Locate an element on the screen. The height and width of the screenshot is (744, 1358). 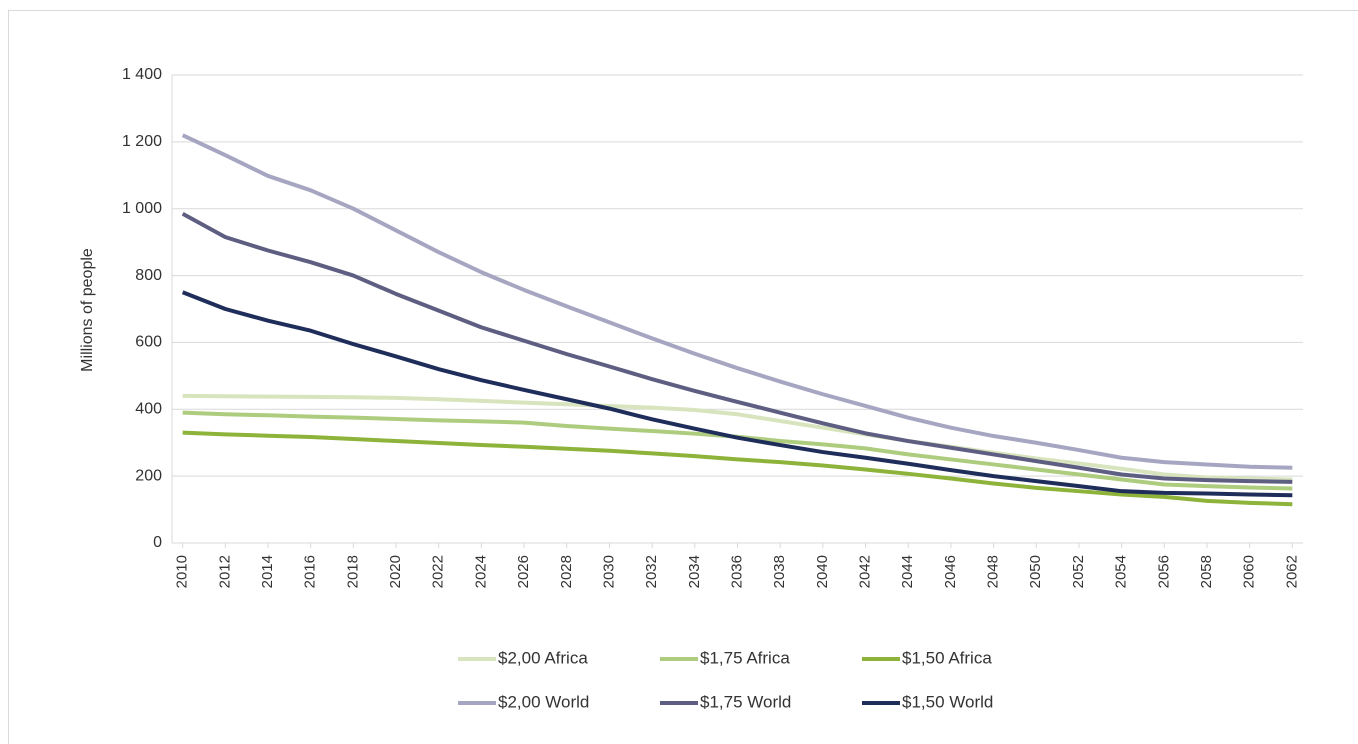
y-tick-label: 1 200 is located at coordinates (142, 141).